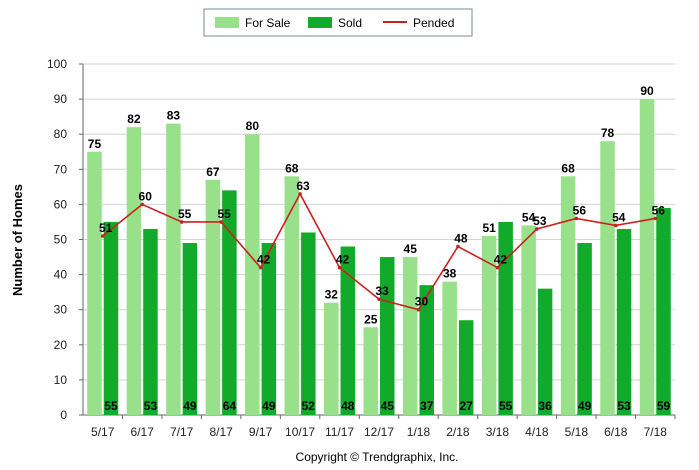 The image size is (699, 470). What do you see at coordinates (61, 275) in the screenshot?
I see `y-tick-label: 40` at bounding box center [61, 275].